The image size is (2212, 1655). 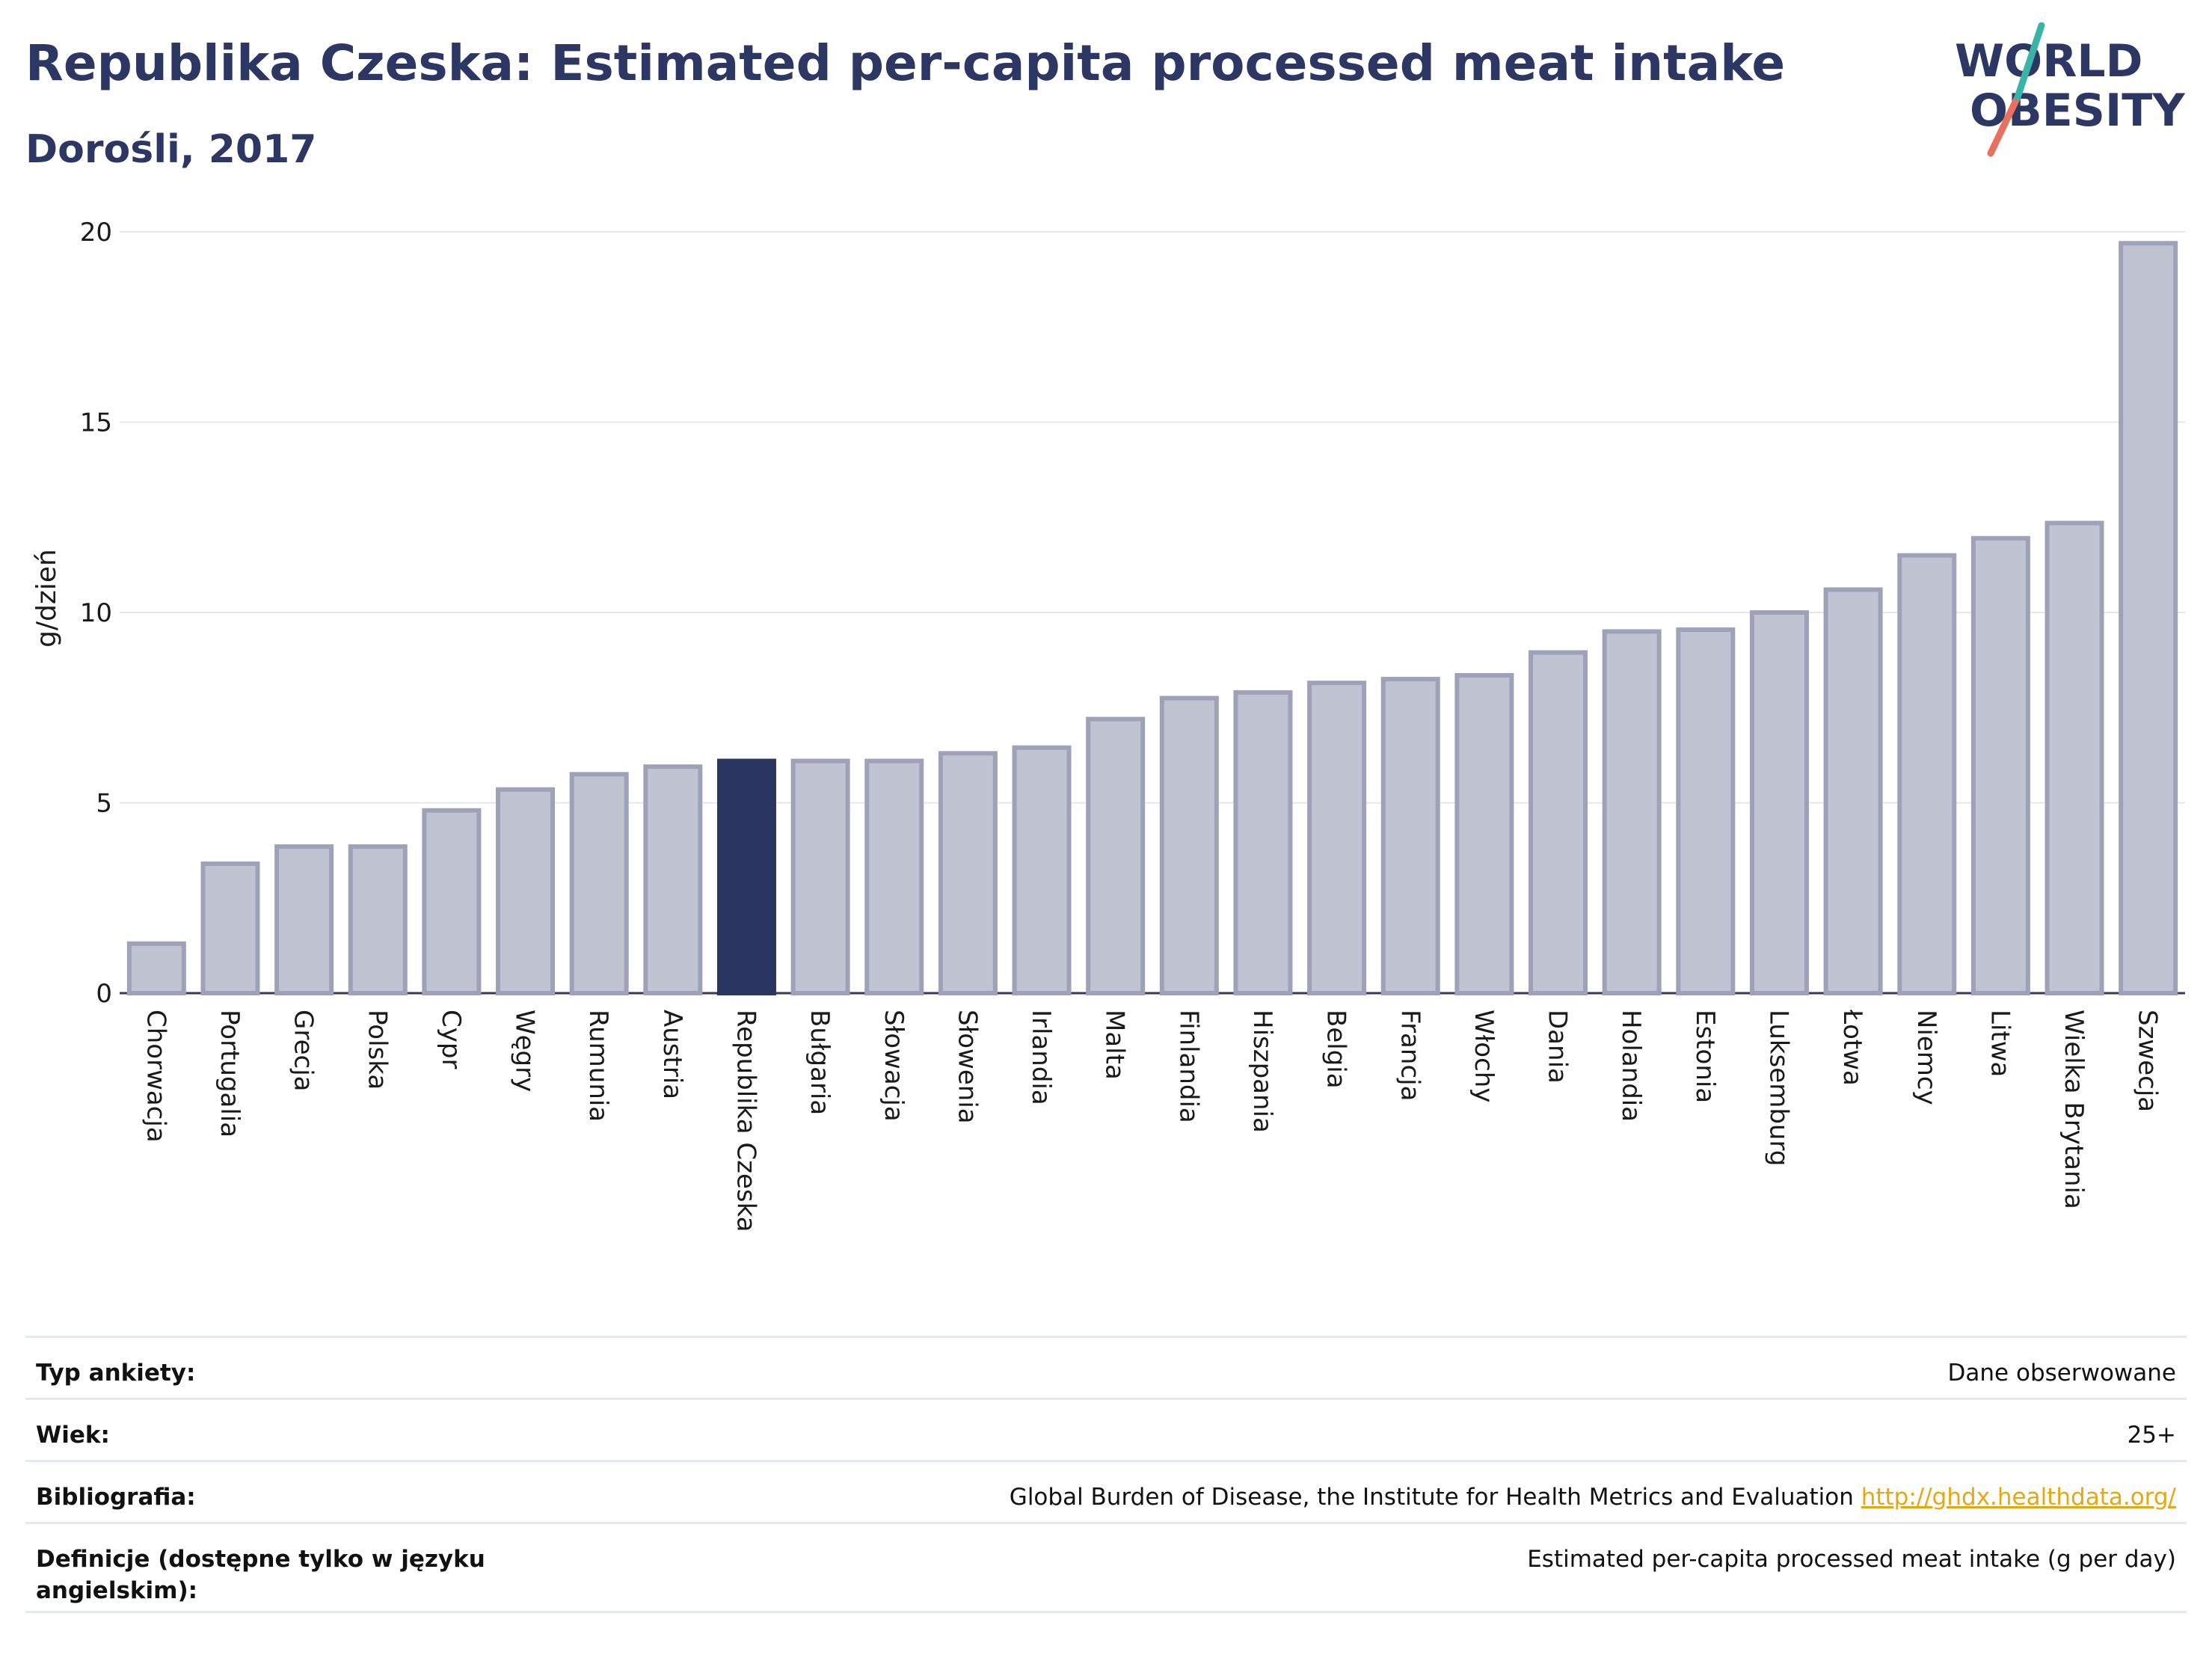 What do you see at coordinates (377, 1050) in the screenshot?
I see `x-tick-label: Polska` at bounding box center [377, 1050].